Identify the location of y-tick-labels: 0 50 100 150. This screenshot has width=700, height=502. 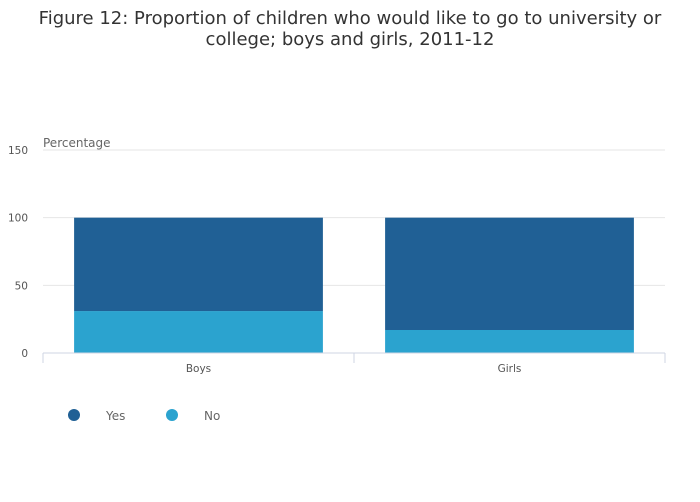
(18, 252).